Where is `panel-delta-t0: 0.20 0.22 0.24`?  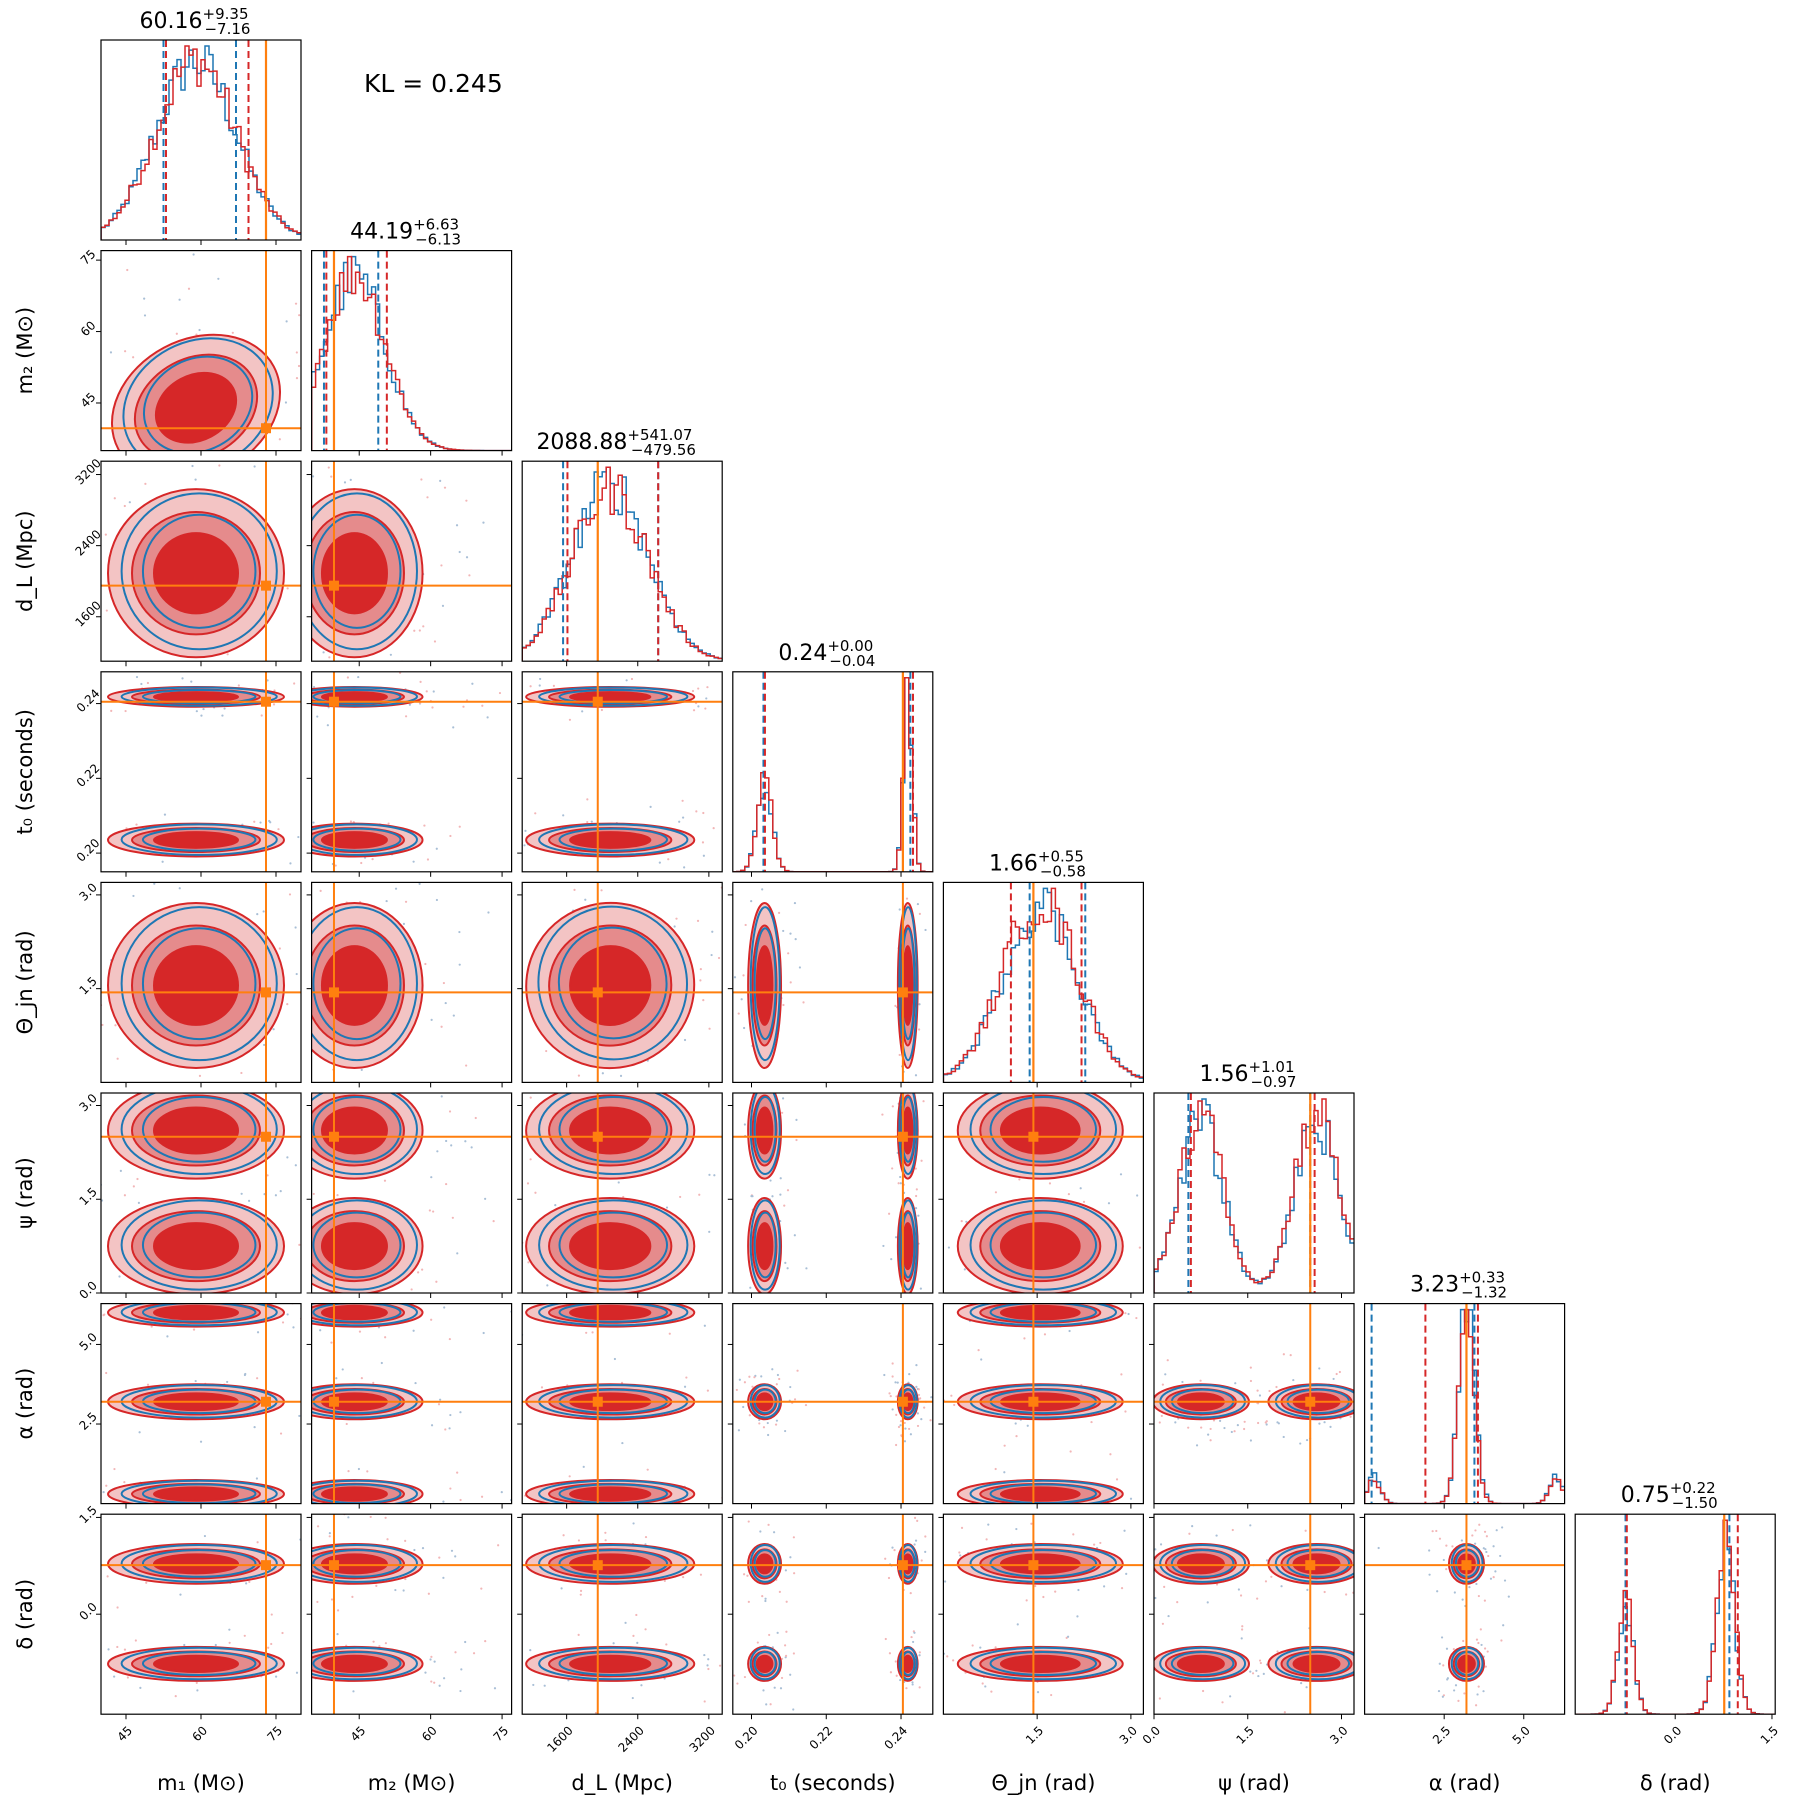 panel-delta-t0: 0.20 0.22 0.24 is located at coordinates (830, 1632).